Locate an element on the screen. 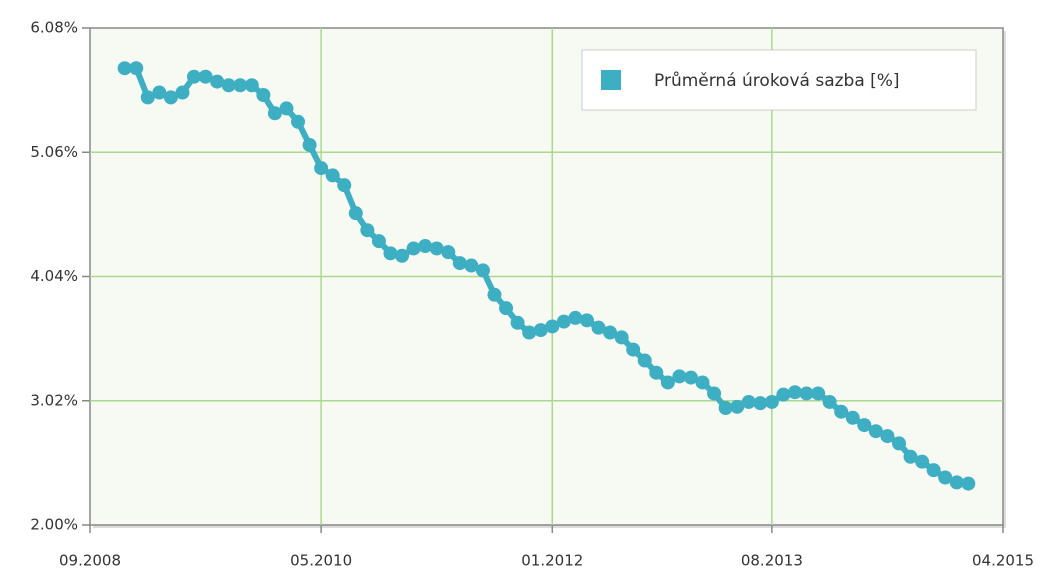 This screenshot has width=1045, height=579. y-tick-label: 2.00% is located at coordinates (54, 525).